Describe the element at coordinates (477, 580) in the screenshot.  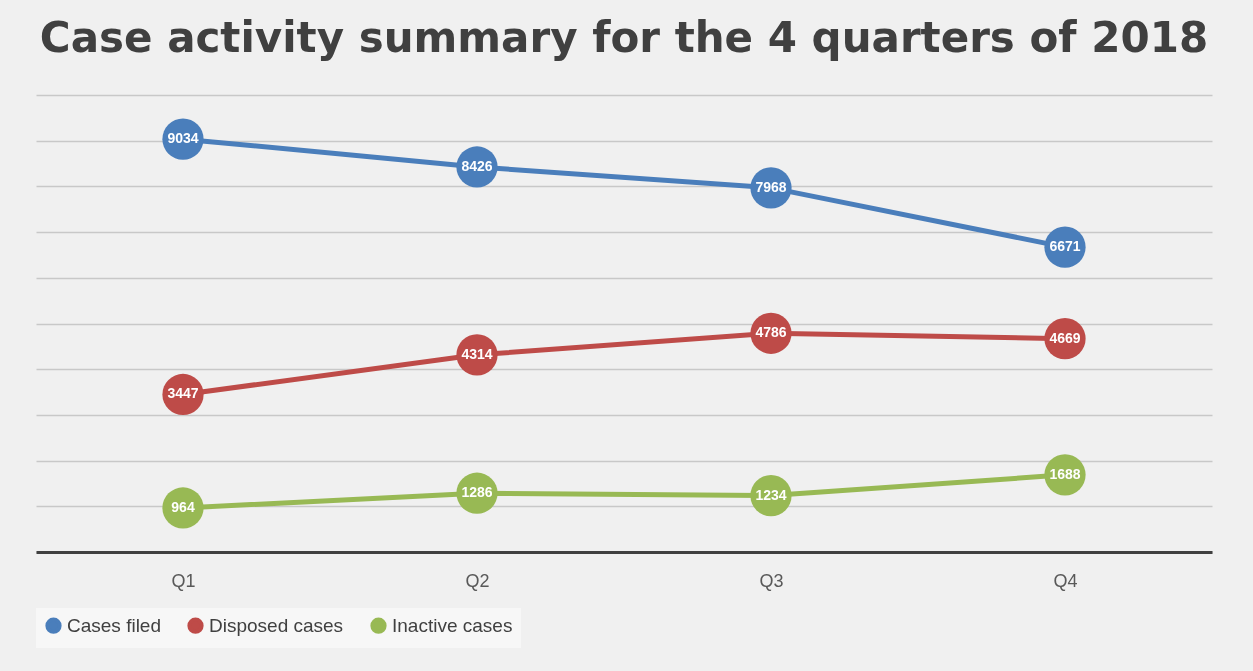
I see `x-tick-label: Q2` at that location.